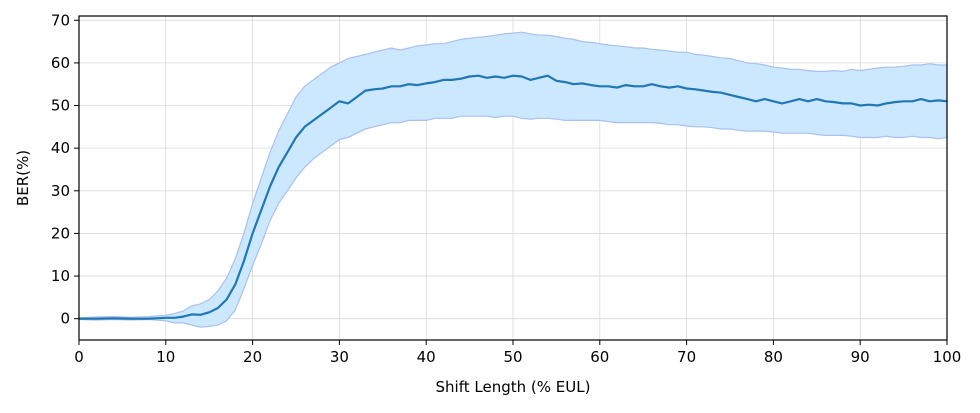 The height and width of the screenshot is (413, 980). I want to click on x-tick-label: 80, so click(773, 357).